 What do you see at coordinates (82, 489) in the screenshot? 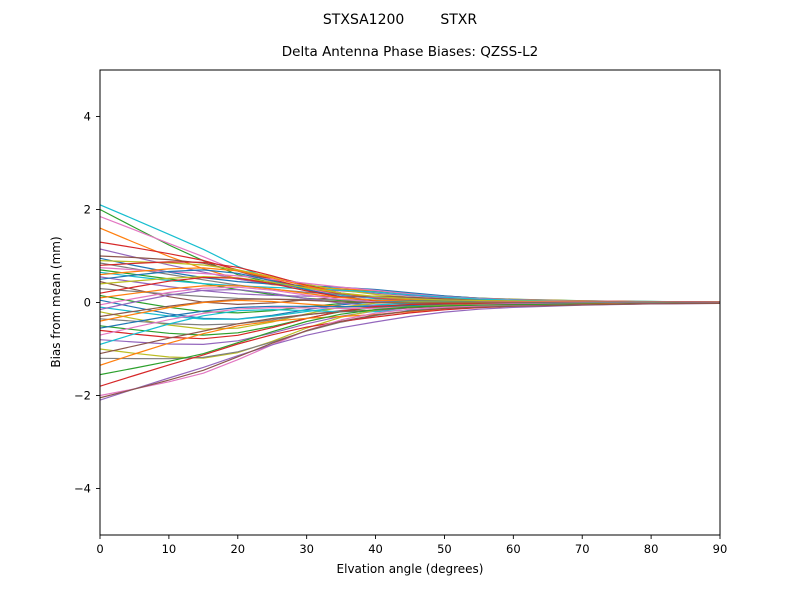
I see `y-tick-label: −4` at bounding box center [82, 489].